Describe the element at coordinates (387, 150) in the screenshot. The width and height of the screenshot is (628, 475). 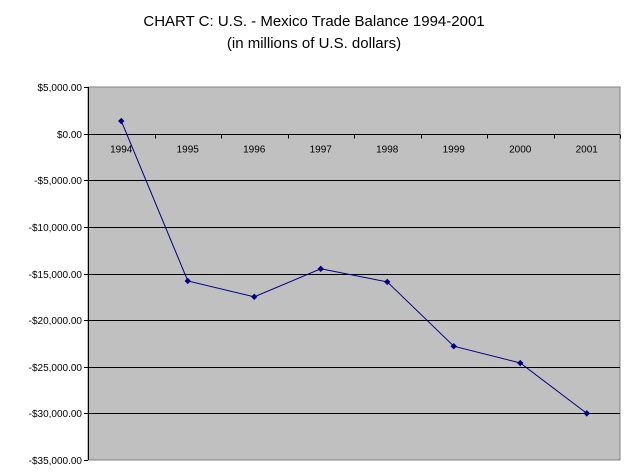
I see `x-tick-label: 1998` at that location.